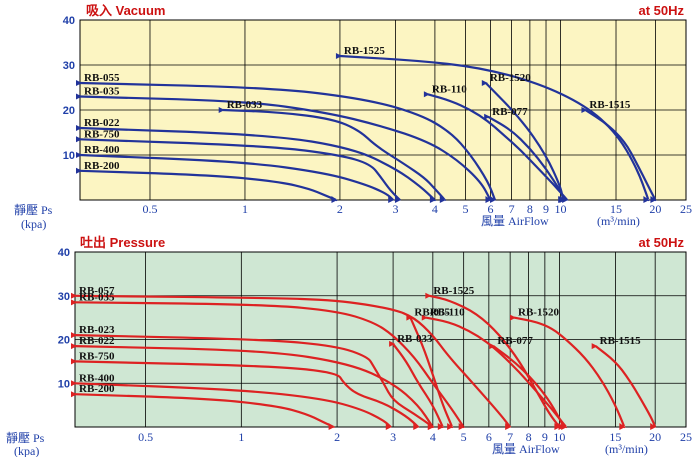  What do you see at coordinates (64, 318) in the screenshot?
I see `pressure-y-ticks: 10 20 30 40` at bounding box center [64, 318].